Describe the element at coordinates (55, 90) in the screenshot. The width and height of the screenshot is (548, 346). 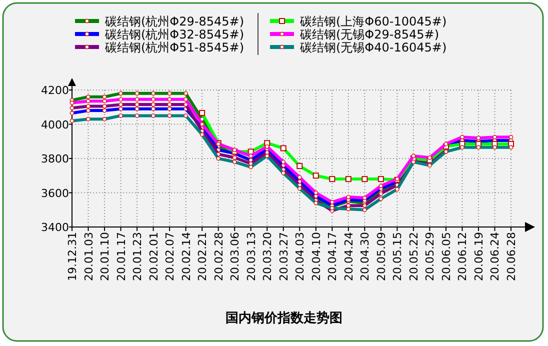
I see `y-tick-label: 4200` at that location.